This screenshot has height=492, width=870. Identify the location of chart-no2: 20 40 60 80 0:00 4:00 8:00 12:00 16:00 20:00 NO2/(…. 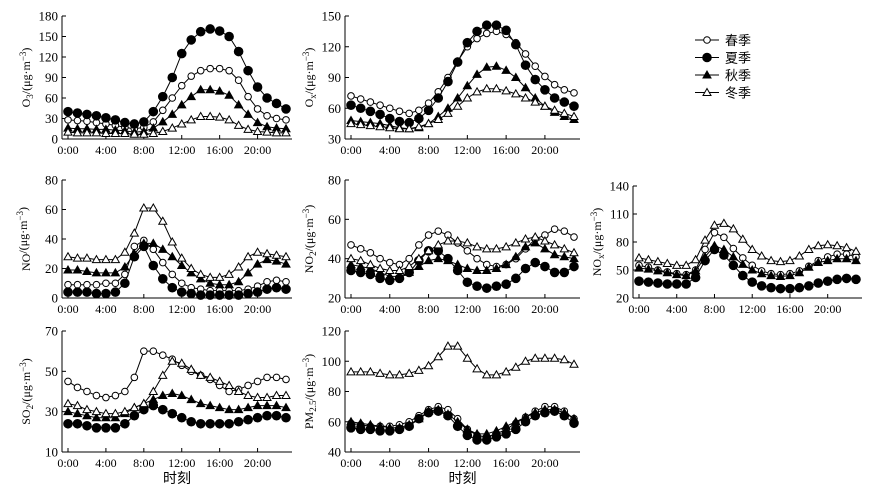
(440, 244).